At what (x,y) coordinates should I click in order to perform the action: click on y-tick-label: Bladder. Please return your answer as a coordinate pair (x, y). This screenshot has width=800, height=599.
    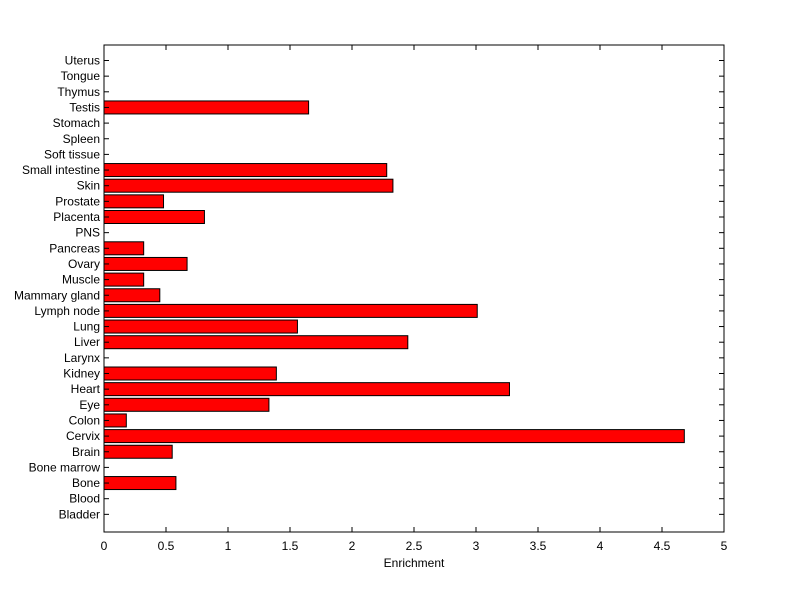
    Looking at the image, I should click on (79, 514).